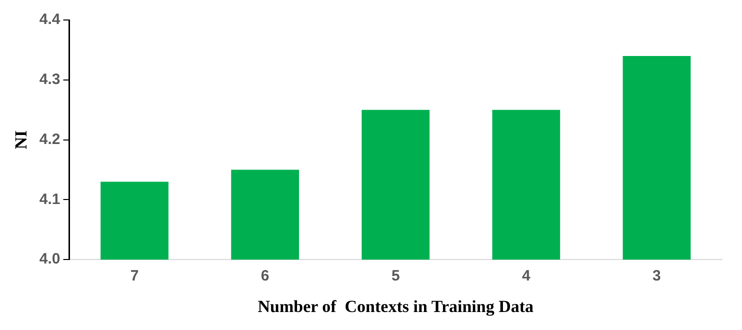  Describe the element at coordinates (395, 276) in the screenshot. I see `x-tick-label: 5` at that location.